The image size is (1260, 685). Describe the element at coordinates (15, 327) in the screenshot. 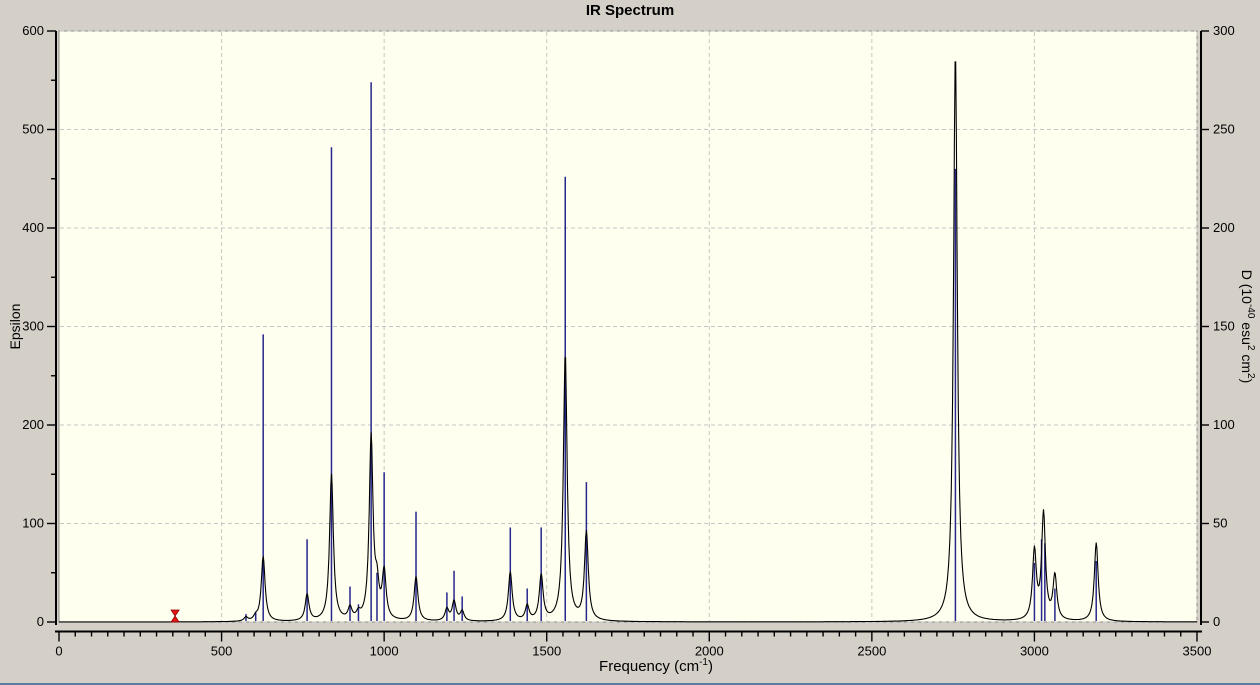

I see `y-left-axis-label: Epsilon` at that location.